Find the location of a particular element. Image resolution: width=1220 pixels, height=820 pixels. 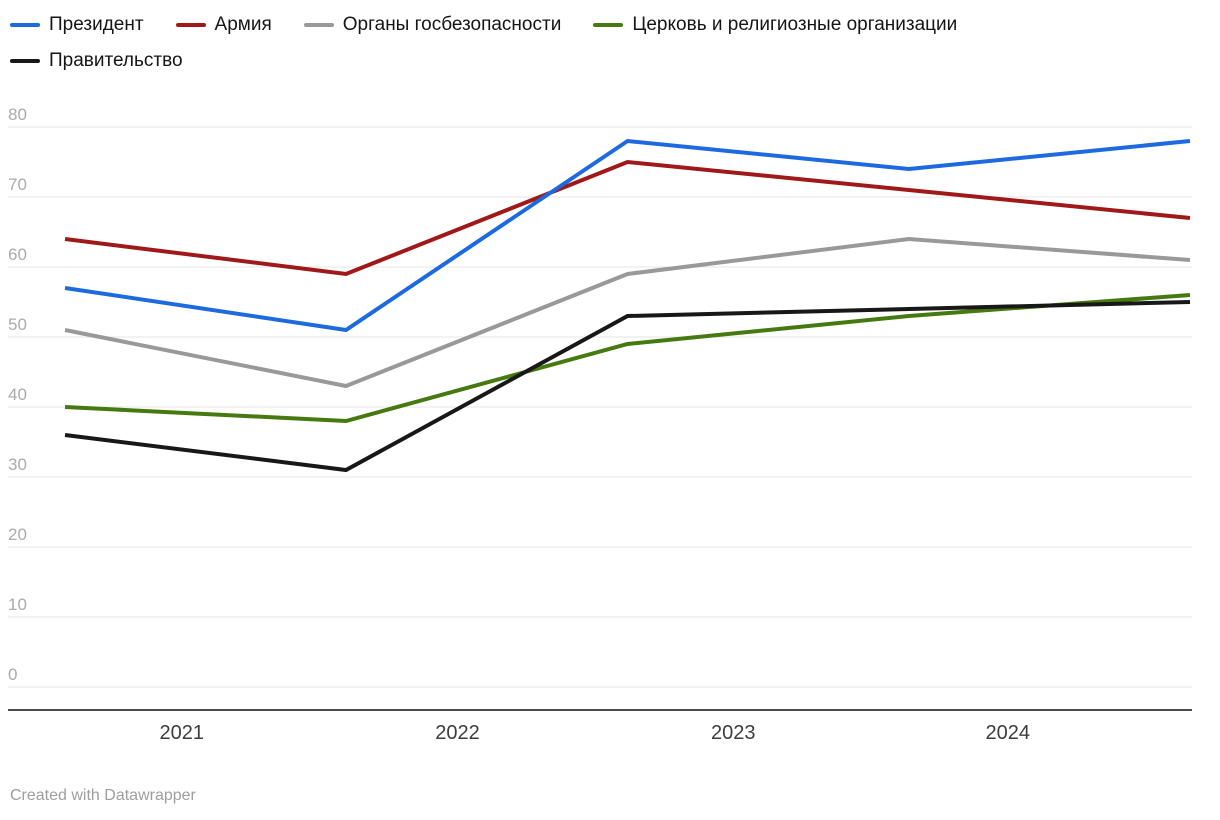

y-tick-label: 0 is located at coordinates (12, 674).